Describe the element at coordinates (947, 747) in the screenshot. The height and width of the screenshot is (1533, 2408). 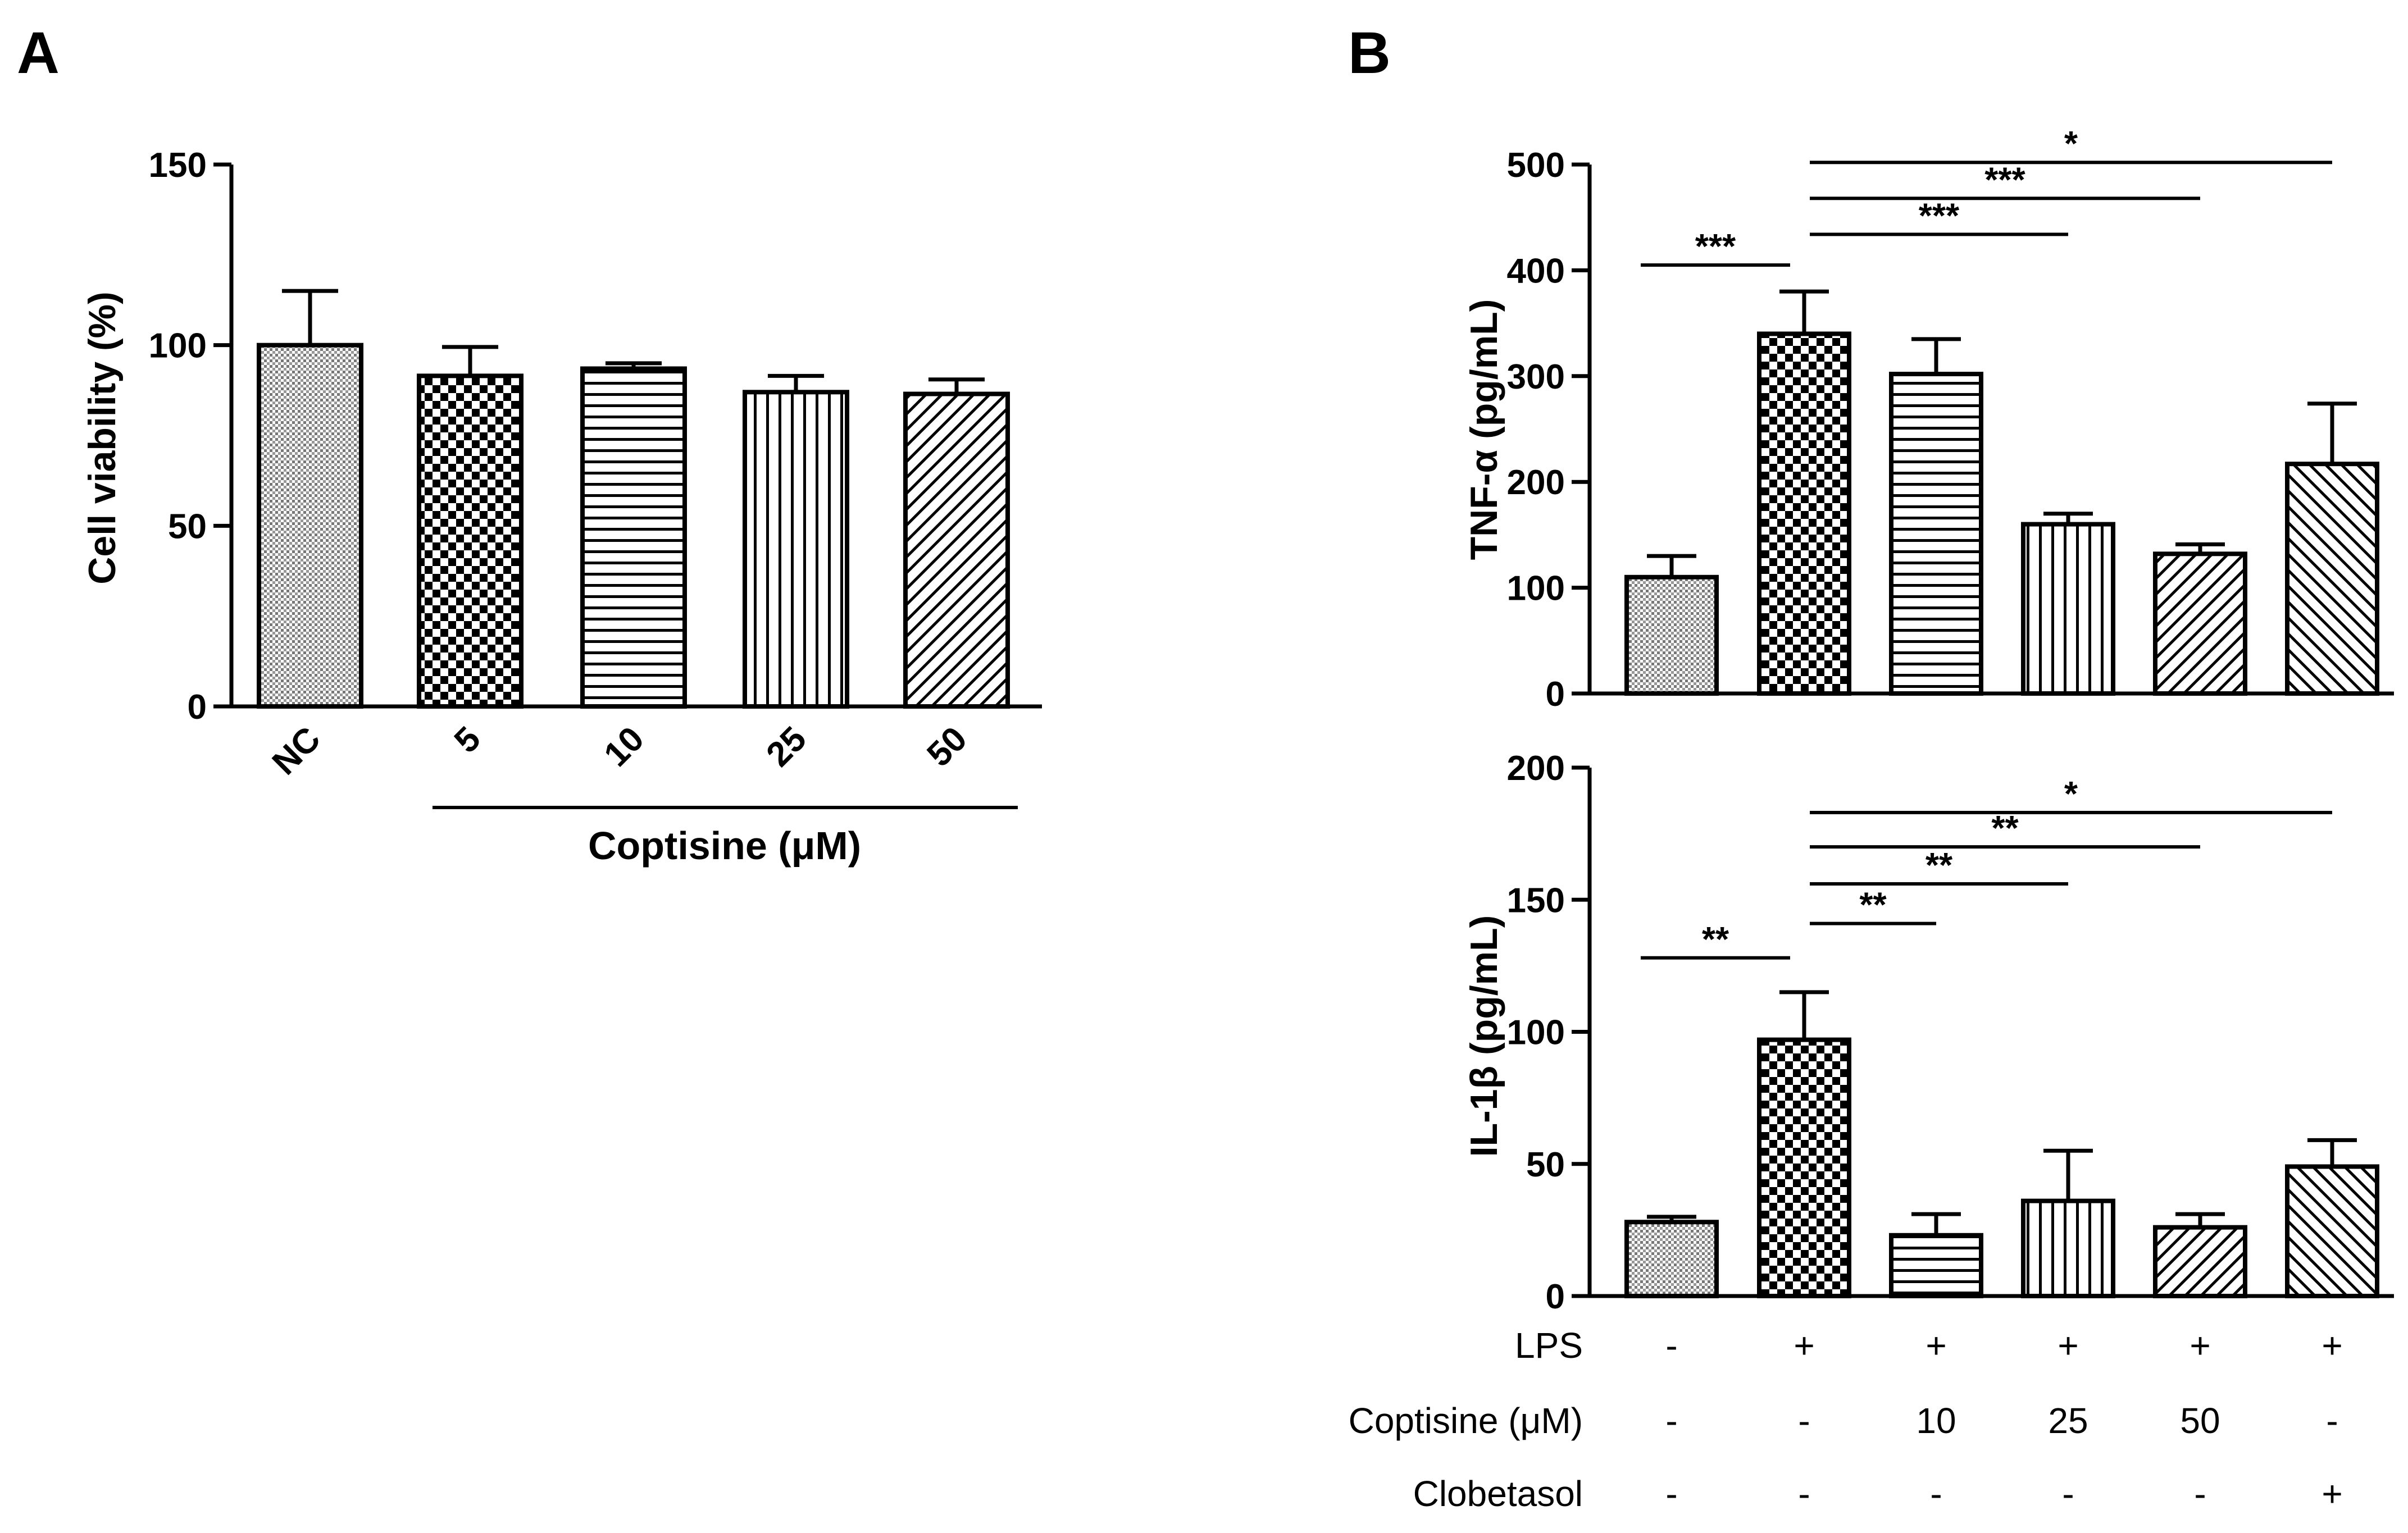
I see `x-category-label: 50` at that location.